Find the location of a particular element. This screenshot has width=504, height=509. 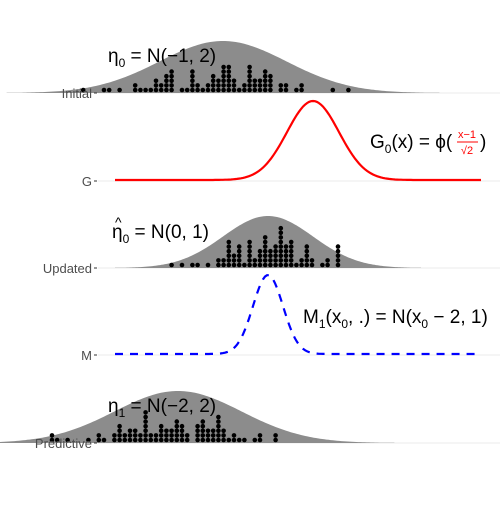

layer-updated is located at coordinates (268, 242).